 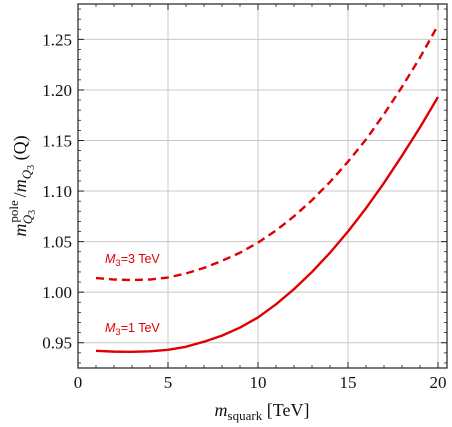 What do you see at coordinates (132, 260) in the screenshot?
I see `series-label-m3-3tev: M3=3 TeV` at bounding box center [132, 260].